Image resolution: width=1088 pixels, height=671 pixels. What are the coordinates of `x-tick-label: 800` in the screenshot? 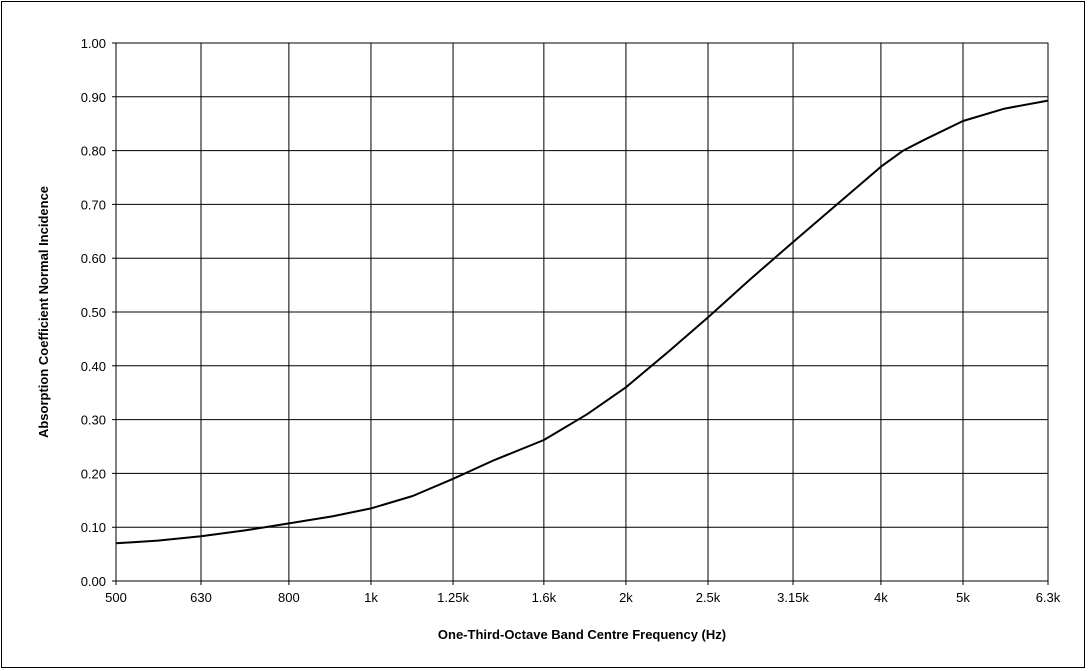 It's located at (289, 597).